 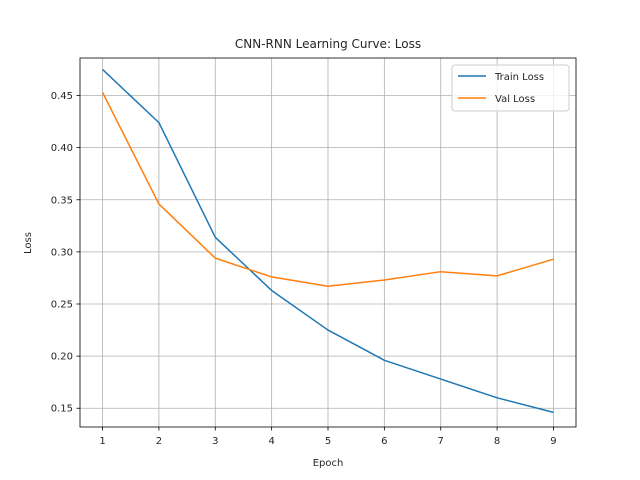 What do you see at coordinates (515, 99) in the screenshot?
I see `legend-label-val-loss: Val Loss` at bounding box center [515, 99].